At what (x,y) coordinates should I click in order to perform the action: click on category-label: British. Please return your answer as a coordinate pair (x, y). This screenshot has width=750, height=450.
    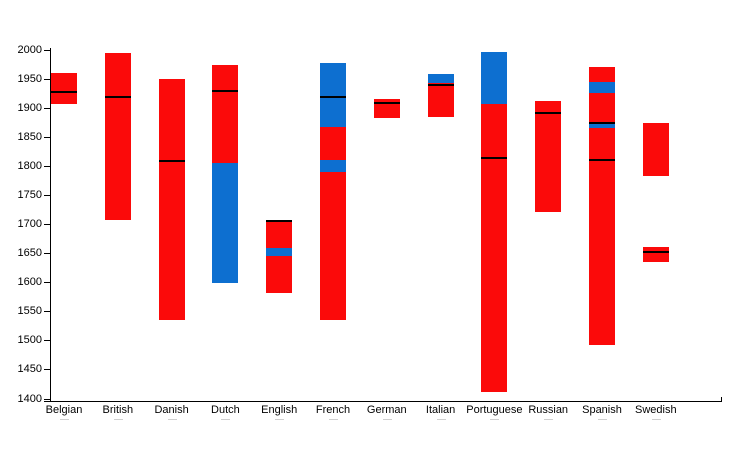
    Looking at the image, I should click on (118, 410).